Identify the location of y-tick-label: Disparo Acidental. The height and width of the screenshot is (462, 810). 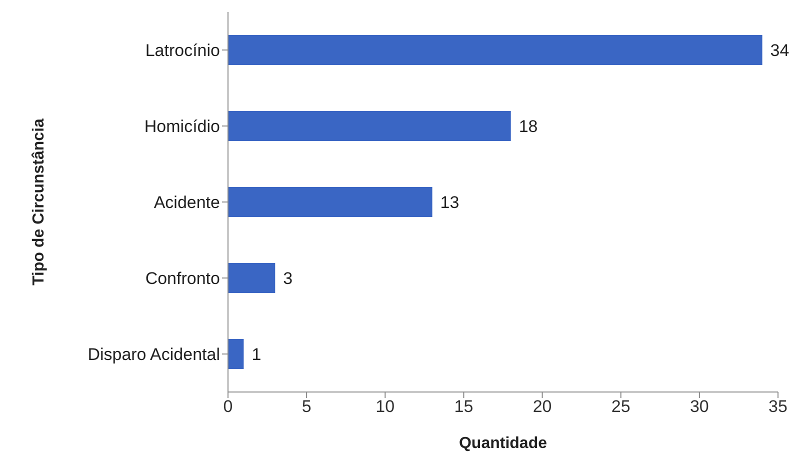
(154, 354).